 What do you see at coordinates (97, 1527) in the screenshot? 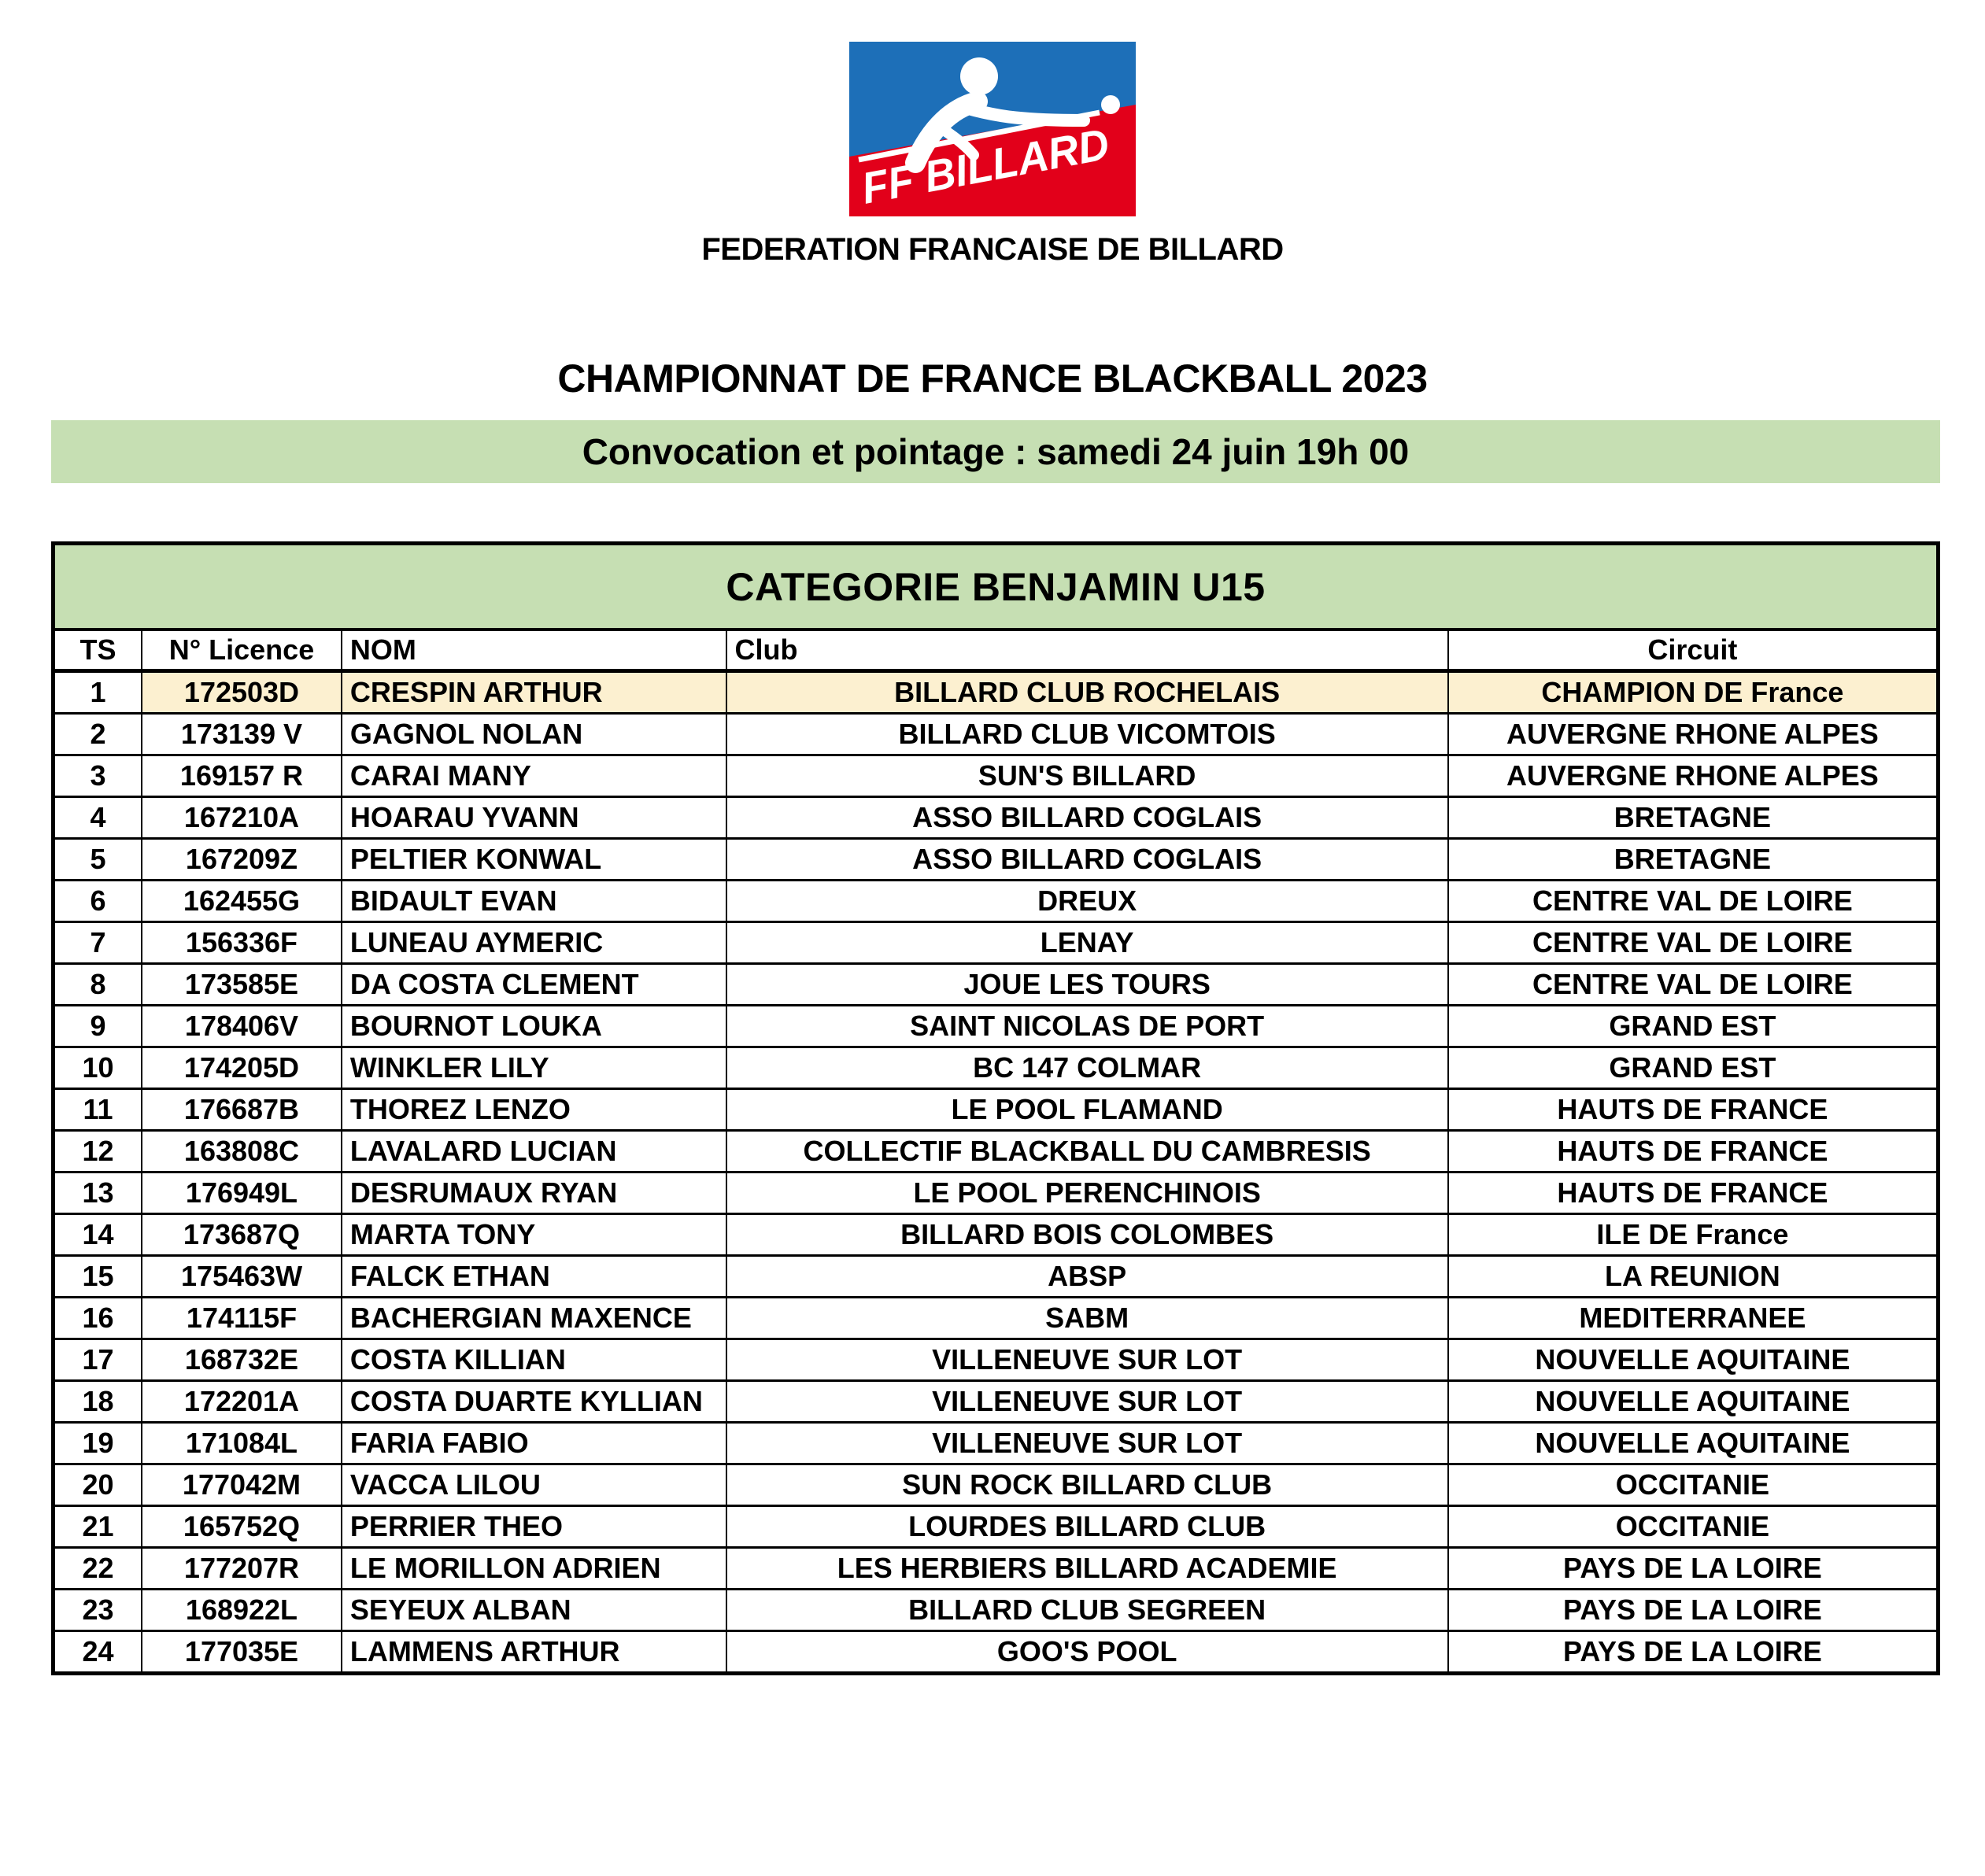
I see `cell-ts: 21` at bounding box center [97, 1527].